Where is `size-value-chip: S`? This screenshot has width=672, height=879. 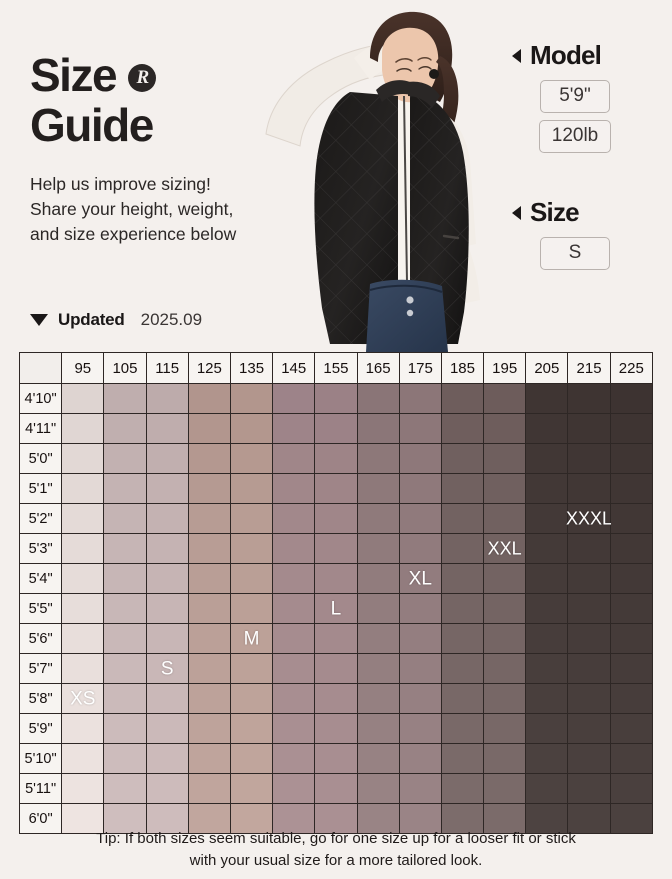 size-value-chip: S is located at coordinates (575, 253).